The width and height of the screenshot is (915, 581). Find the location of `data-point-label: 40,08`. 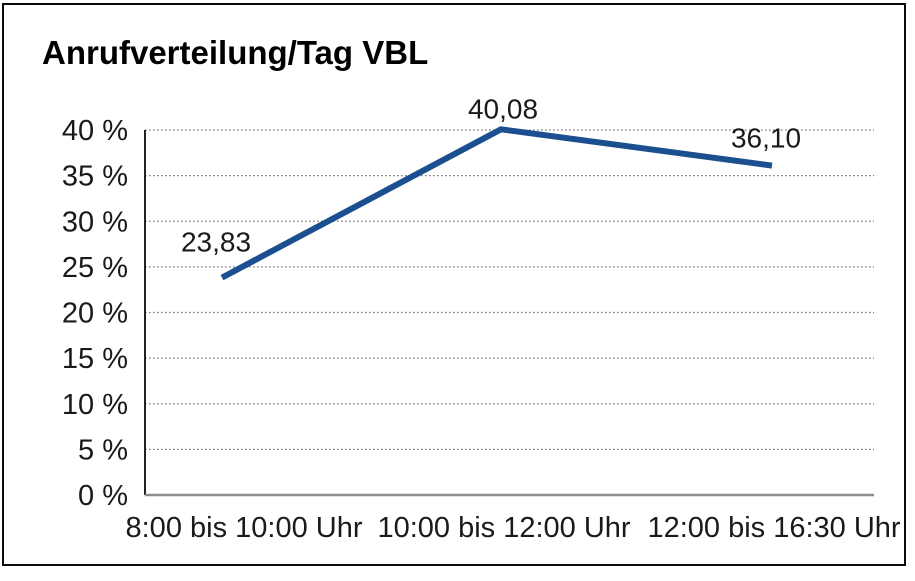

data-point-label: 40,08 is located at coordinates (503, 108).